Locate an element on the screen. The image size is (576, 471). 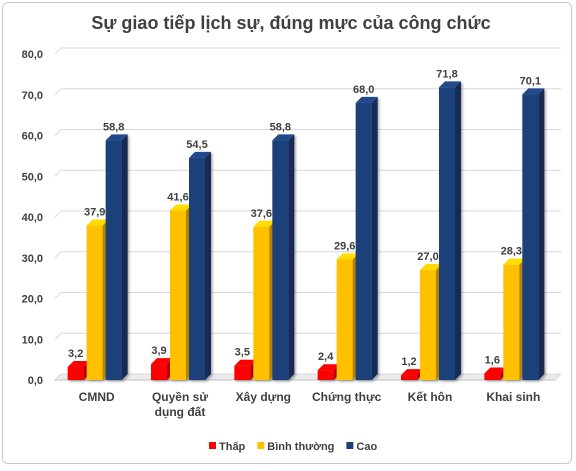
data-label: 37,6 is located at coordinates (261, 214).